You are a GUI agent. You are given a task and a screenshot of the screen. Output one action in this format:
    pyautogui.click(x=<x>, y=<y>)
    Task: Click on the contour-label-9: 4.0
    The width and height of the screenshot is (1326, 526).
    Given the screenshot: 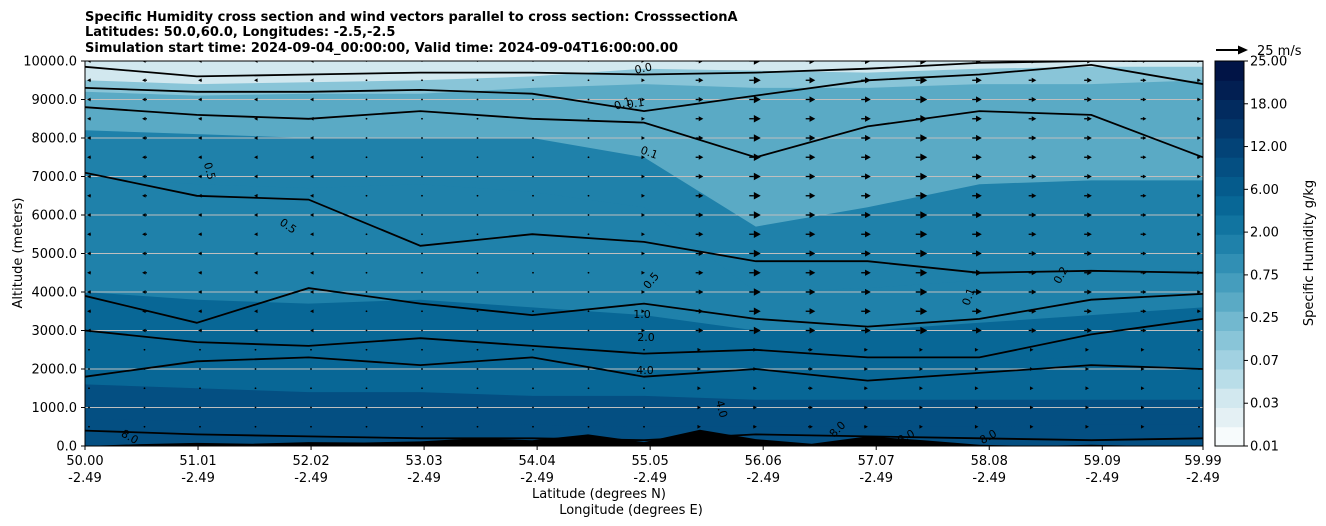 What is the action you would take?
    pyautogui.click(x=645, y=370)
    